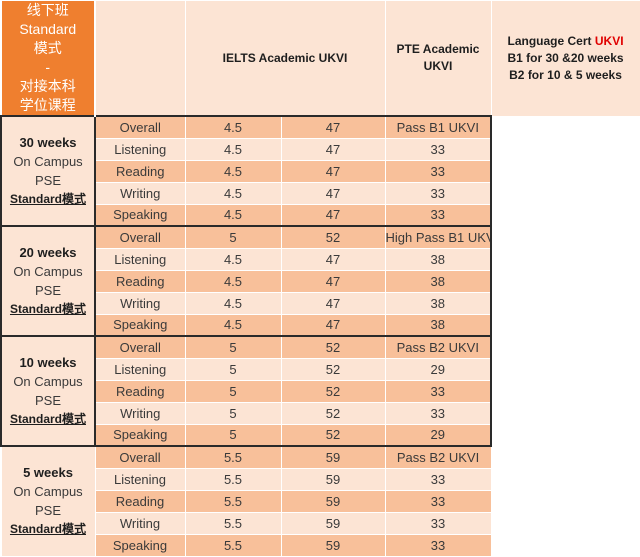  I want to click on side-label-line: 模式, so click(47, 48).